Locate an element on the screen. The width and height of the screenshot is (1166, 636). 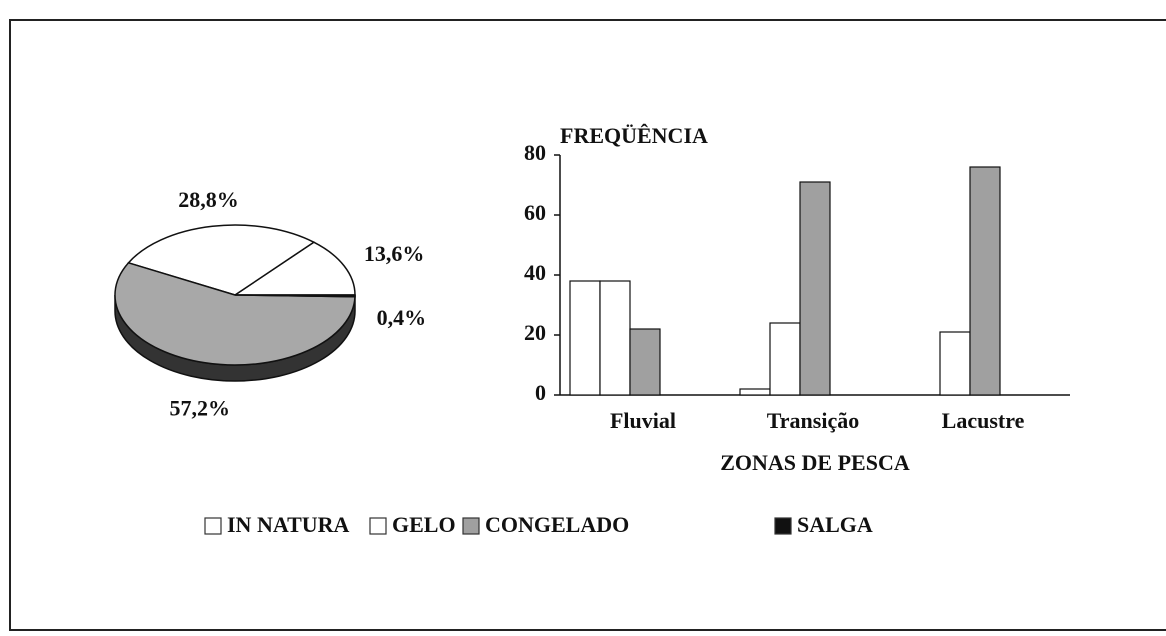
y-tick-label: 60 is located at coordinates (535, 212).